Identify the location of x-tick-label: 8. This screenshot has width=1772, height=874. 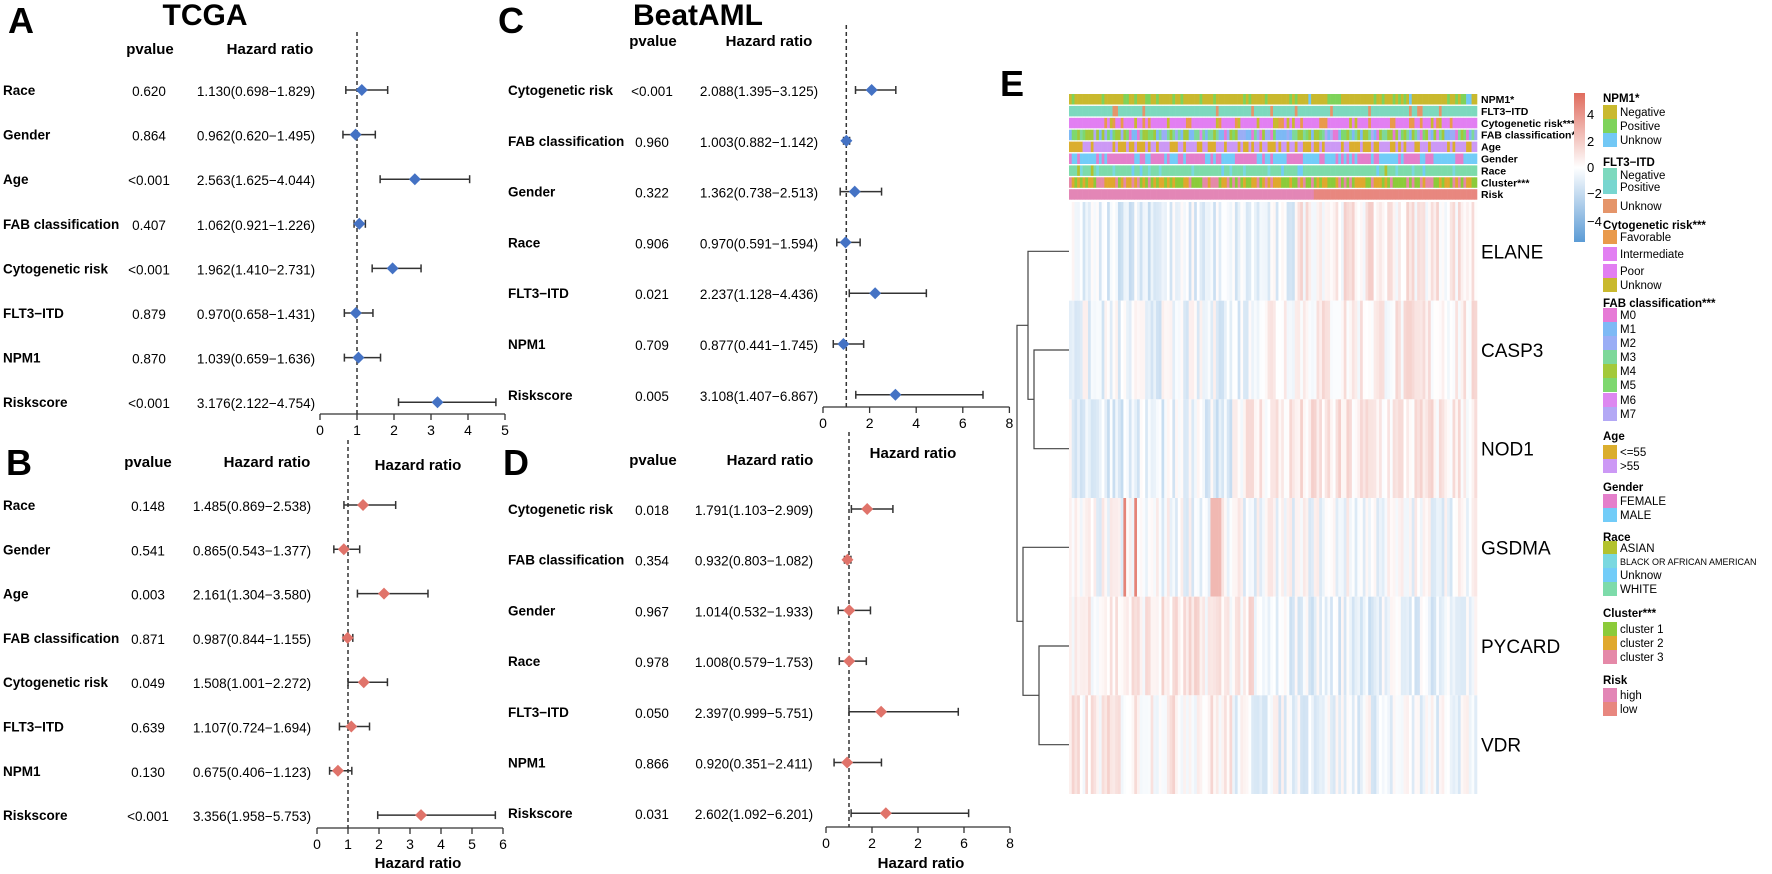
(1010, 843).